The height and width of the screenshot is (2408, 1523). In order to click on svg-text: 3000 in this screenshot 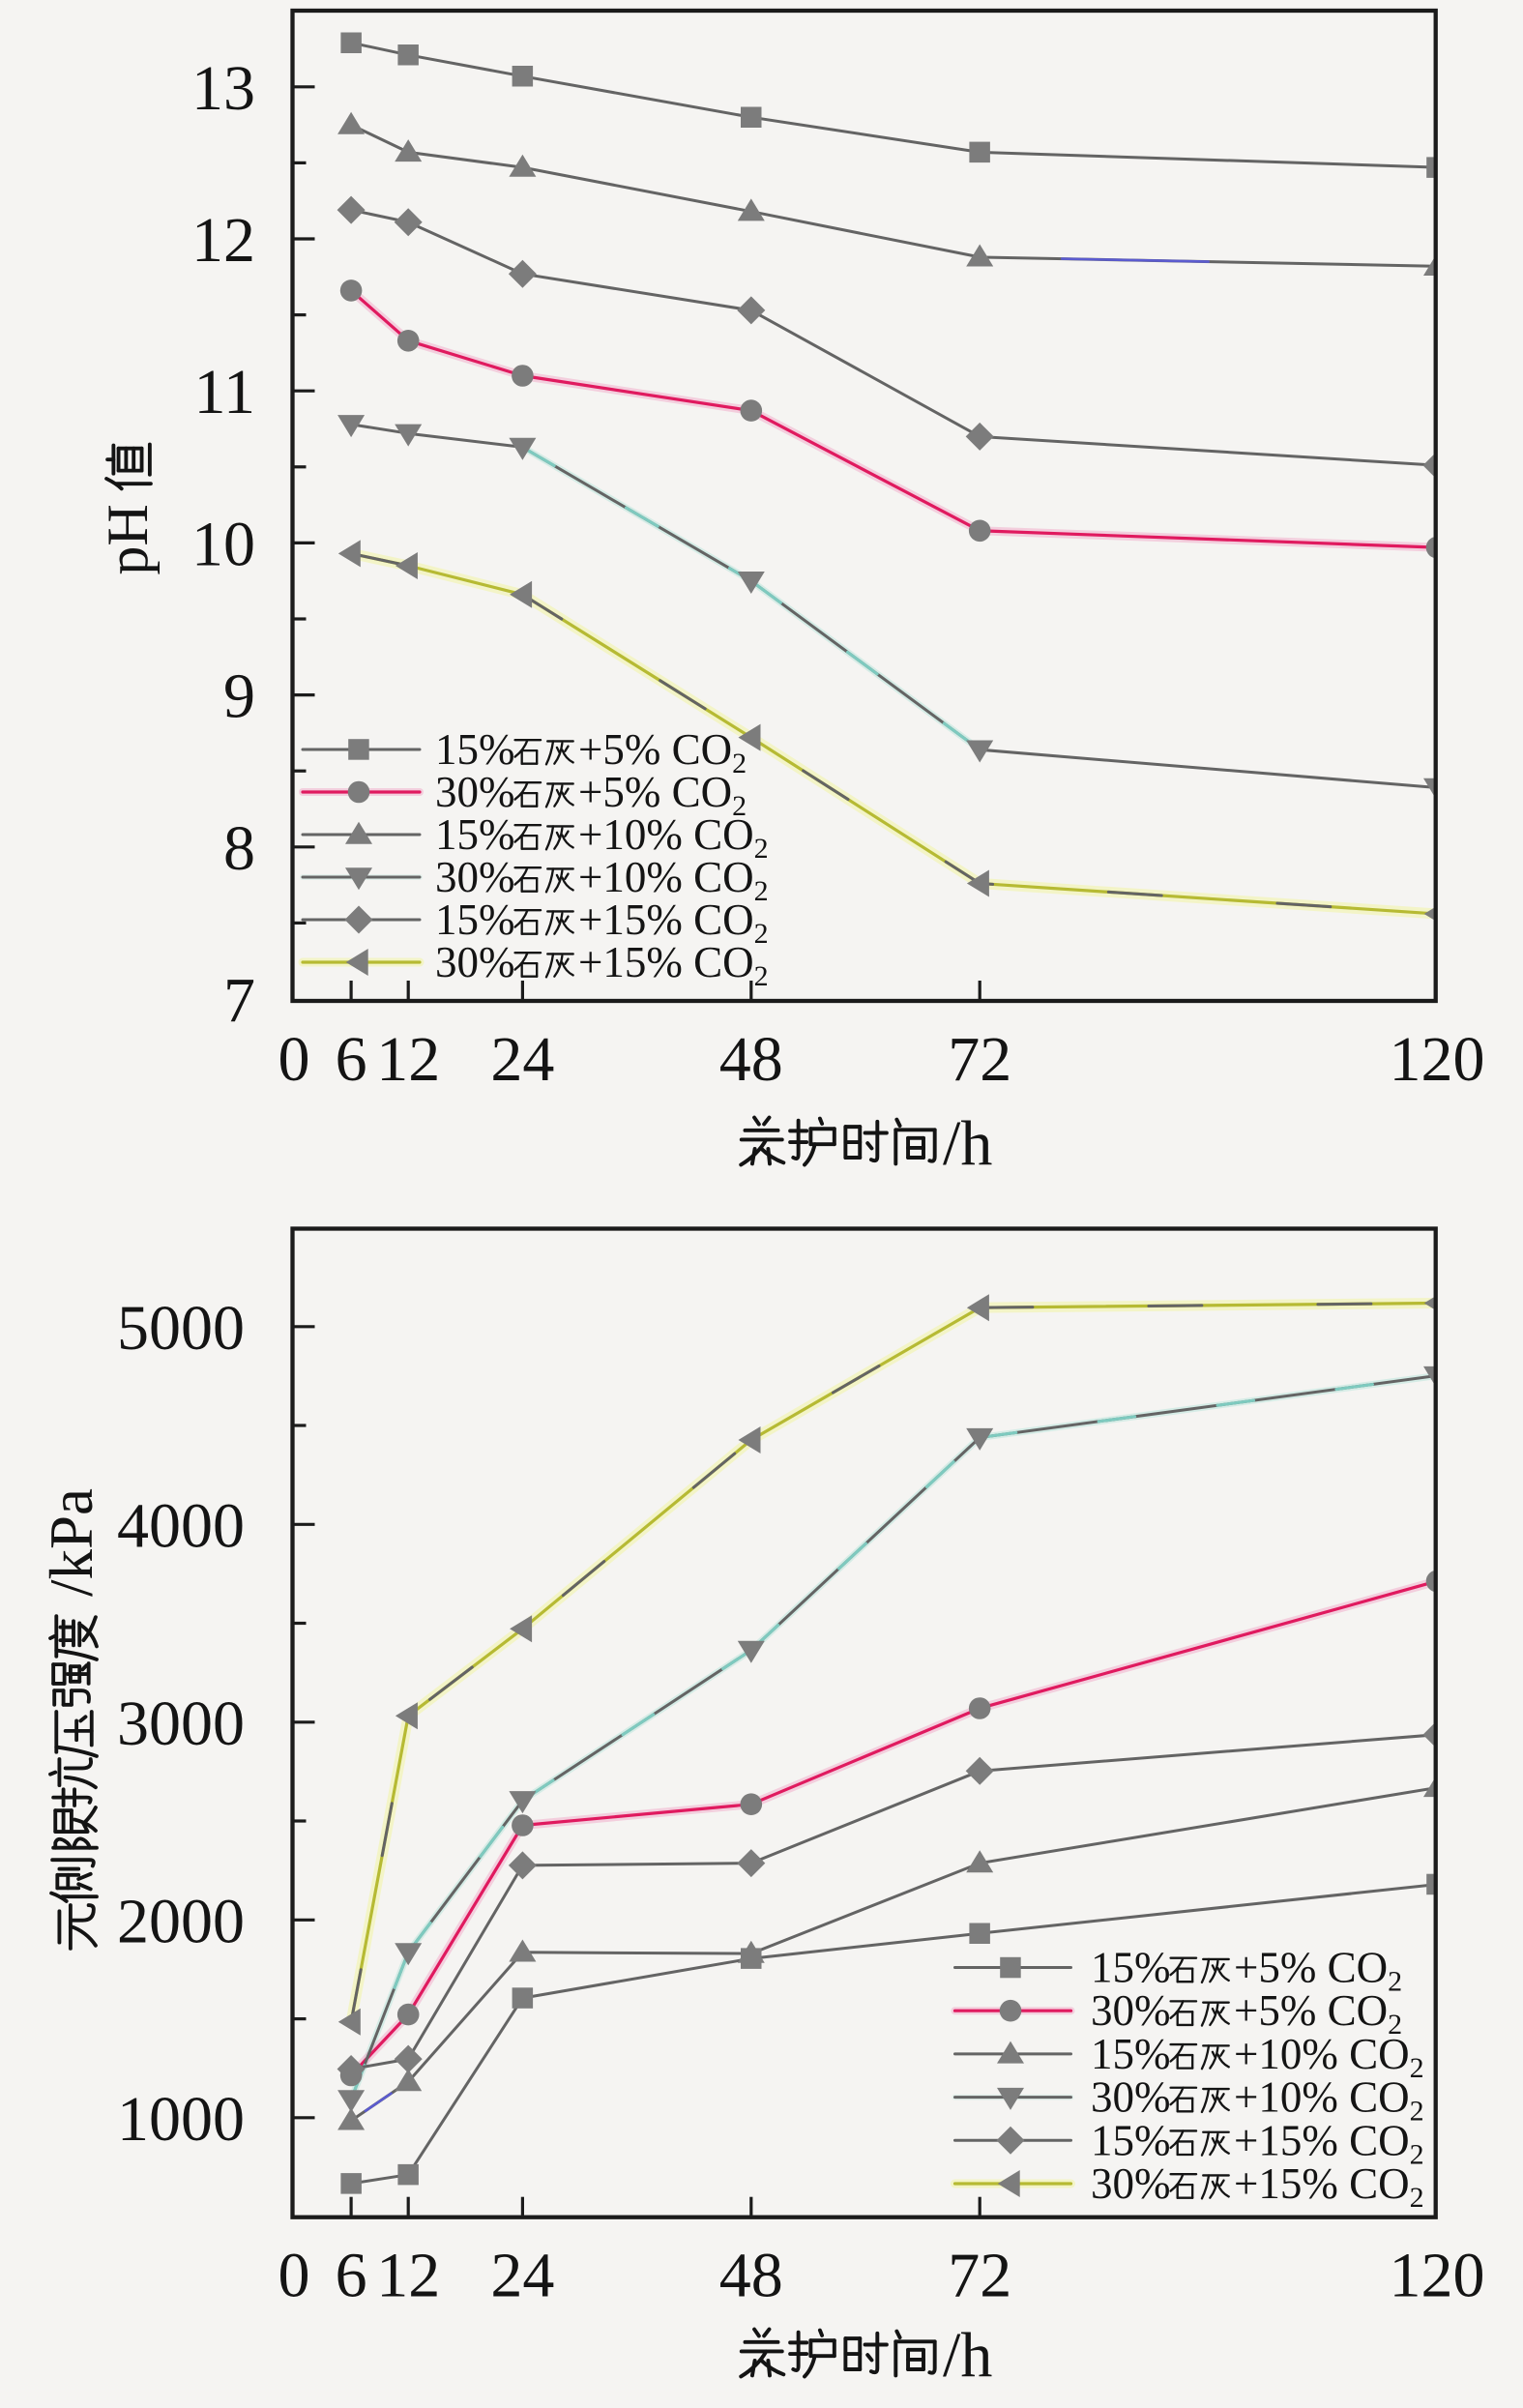, I will do `click(181, 1724)`.